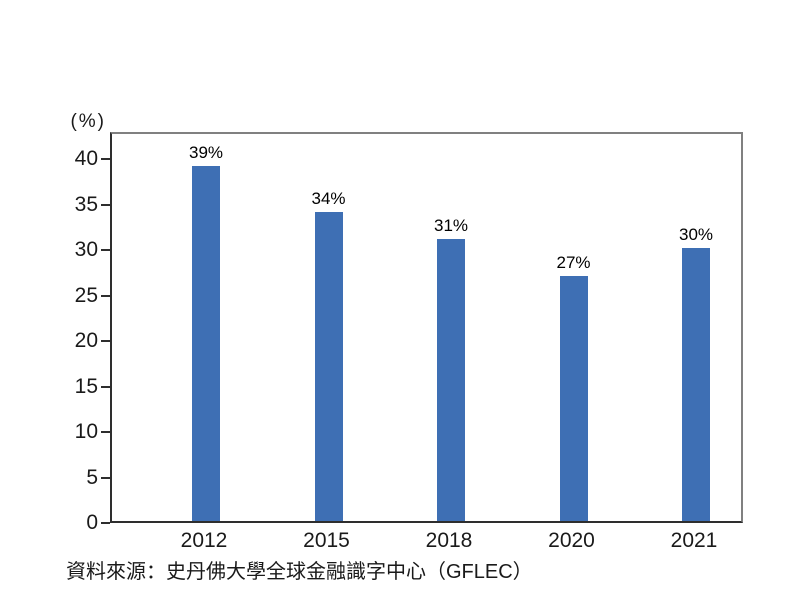 This screenshot has width=800, height=600. I want to click on bar-value-label: 27%, so click(573, 262).